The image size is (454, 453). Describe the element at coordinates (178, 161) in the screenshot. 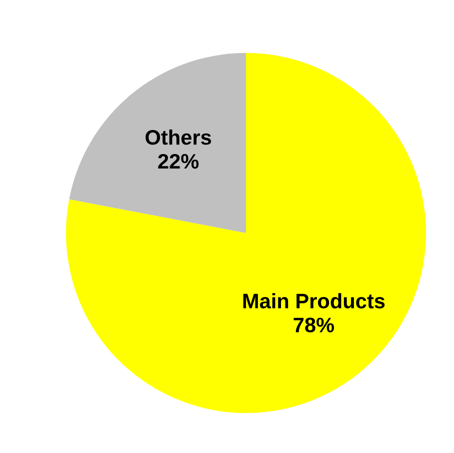

I see `data-label: 22%` at that location.